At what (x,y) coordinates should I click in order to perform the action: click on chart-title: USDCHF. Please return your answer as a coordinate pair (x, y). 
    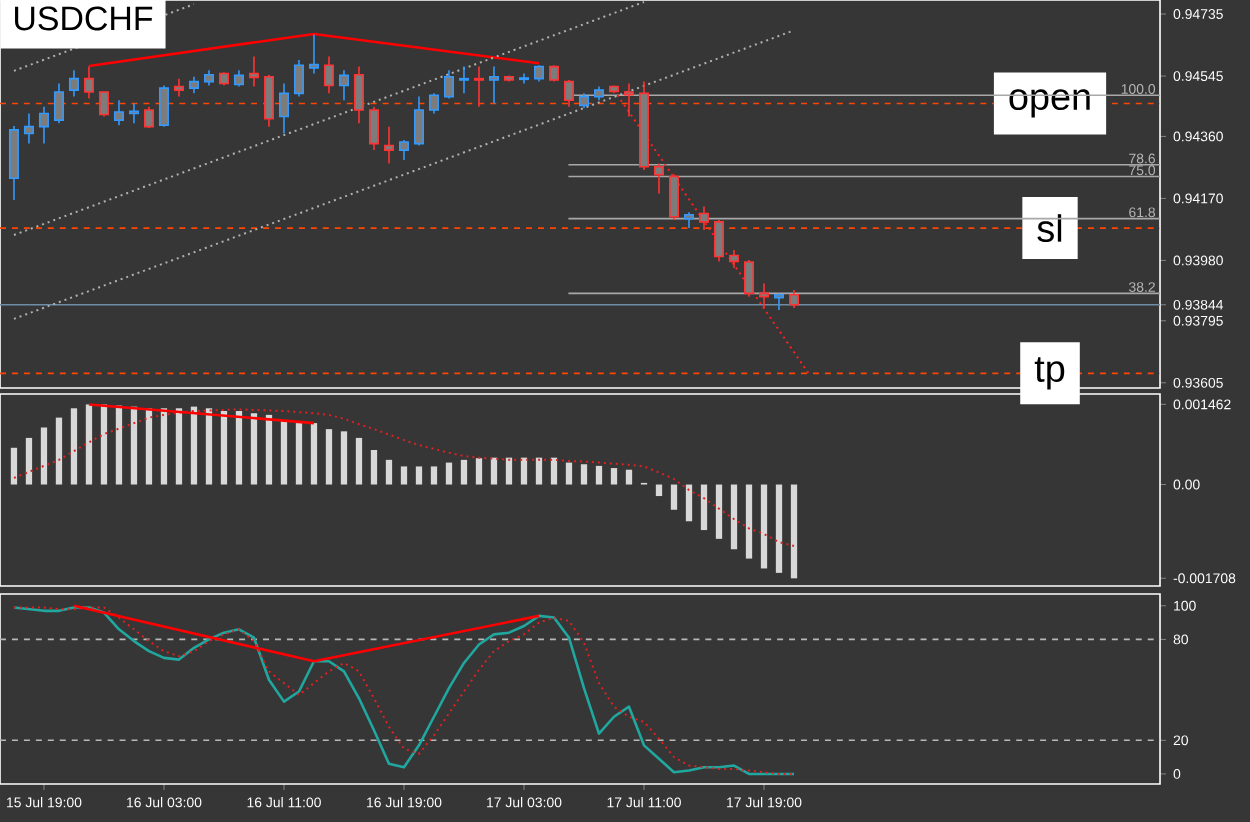
    Looking at the image, I should click on (84, 18).